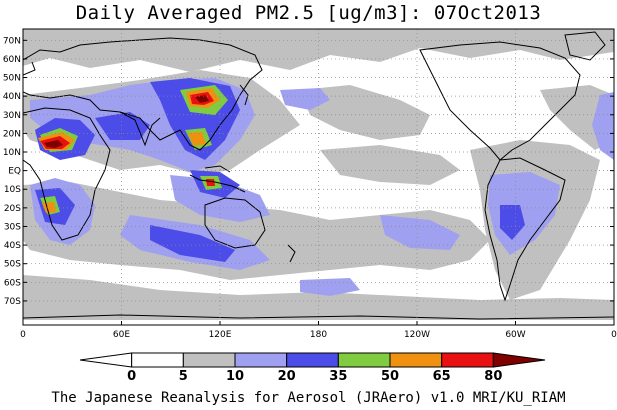  Describe the element at coordinates (515, 335) in the screenshot. I see `lon-label-60W: 60W` at that location.